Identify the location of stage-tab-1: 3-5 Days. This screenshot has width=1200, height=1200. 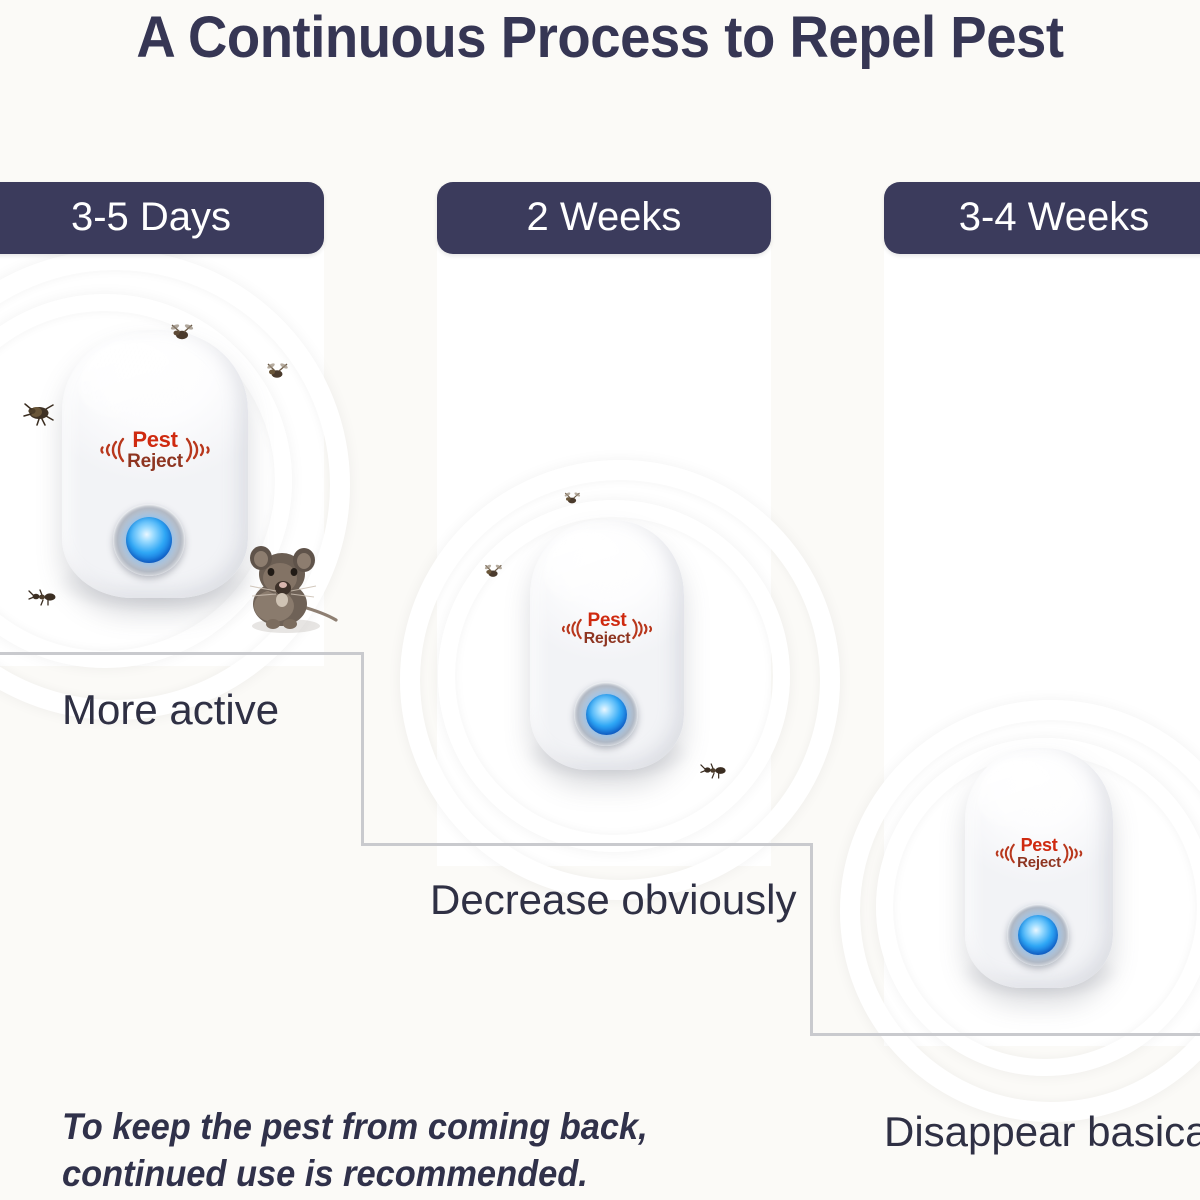
(162, 218).